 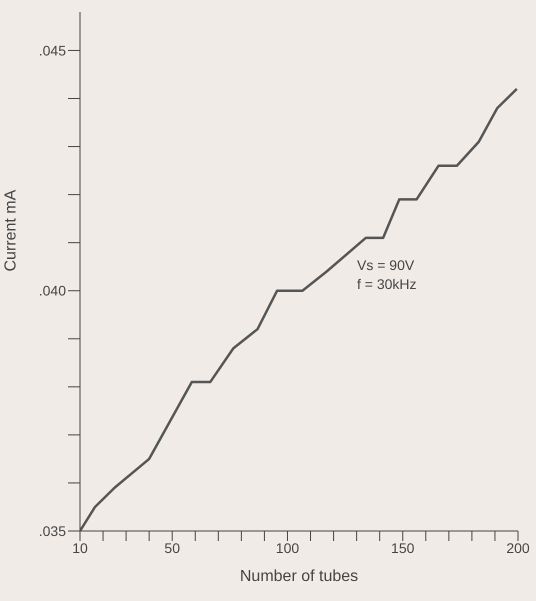 What do you see at coordinates (172, 548) in the screenshot?
I see `x-tick-label: 50` at bounding box center [172, 548].